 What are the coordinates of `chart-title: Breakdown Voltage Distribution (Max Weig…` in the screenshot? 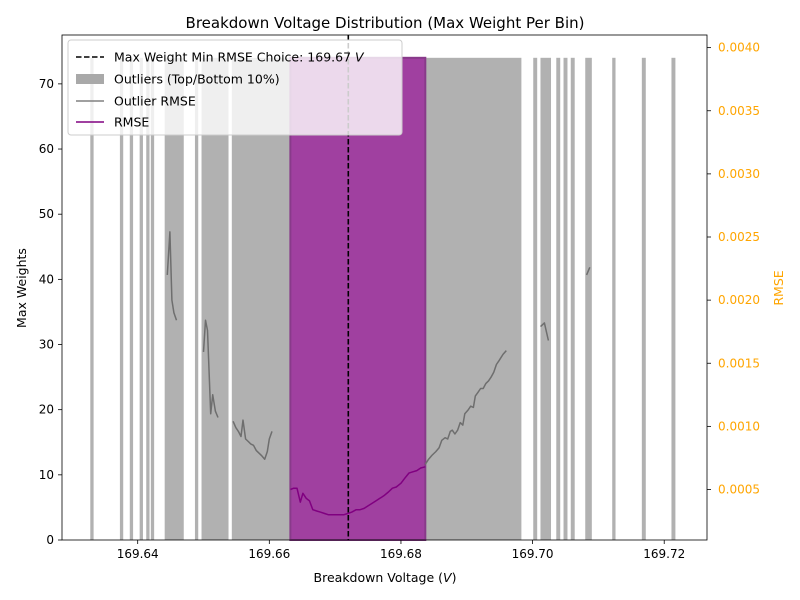 It's located at (385, 23).